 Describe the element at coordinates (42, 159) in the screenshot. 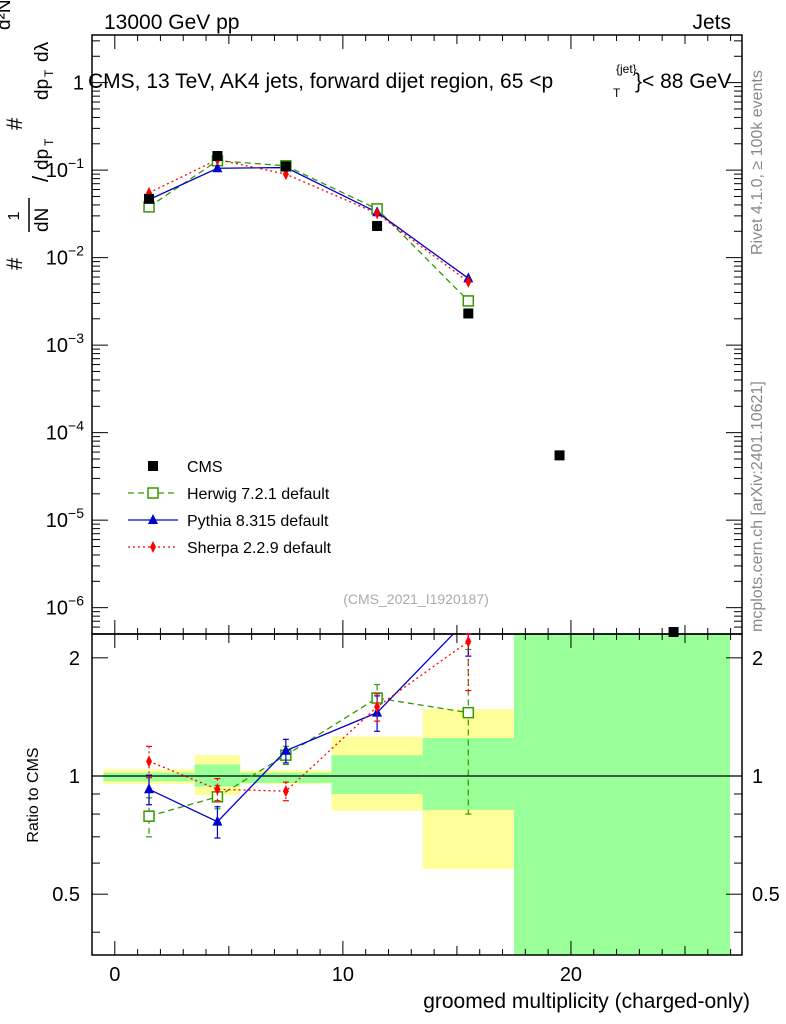

I see `y-label-dpT: dp` at that location.